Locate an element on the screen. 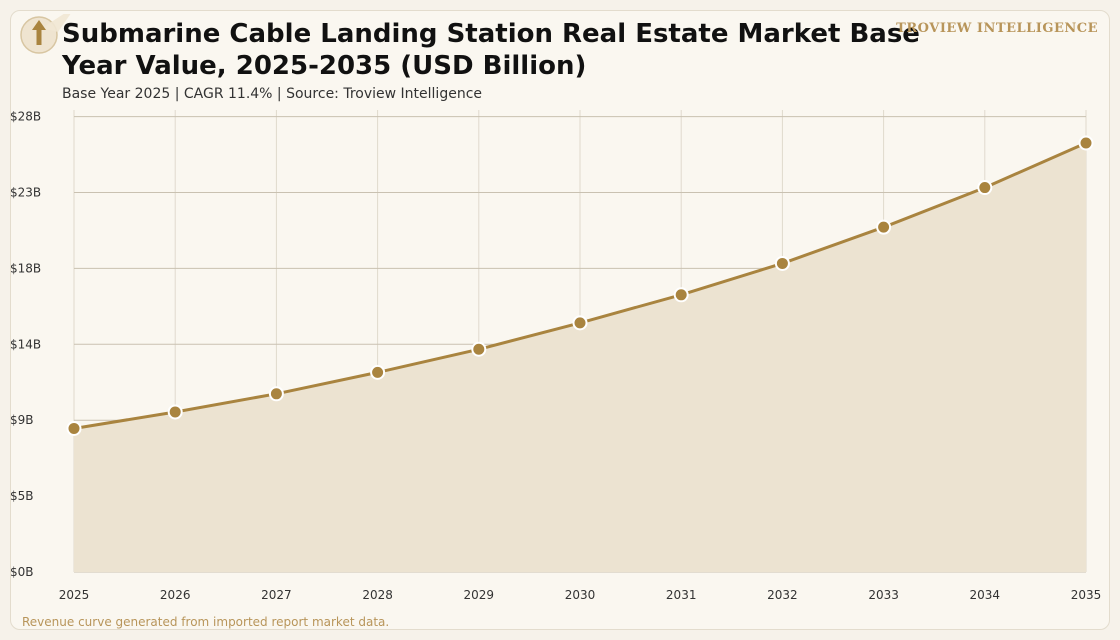 This screenshot has height=640, width=1120. x-tick-label: 2027 is located at coordinates (276, 595).